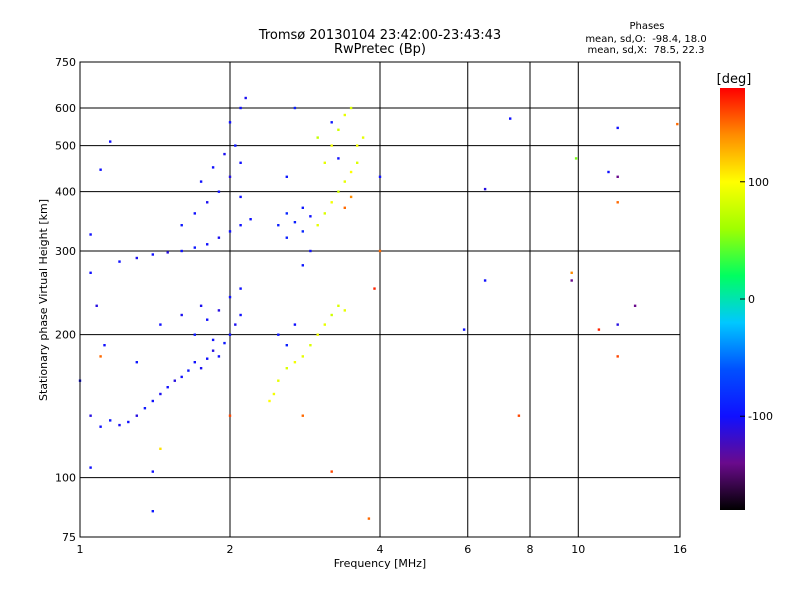  I want to click on y-tick-label: 75, so click(69, 537).